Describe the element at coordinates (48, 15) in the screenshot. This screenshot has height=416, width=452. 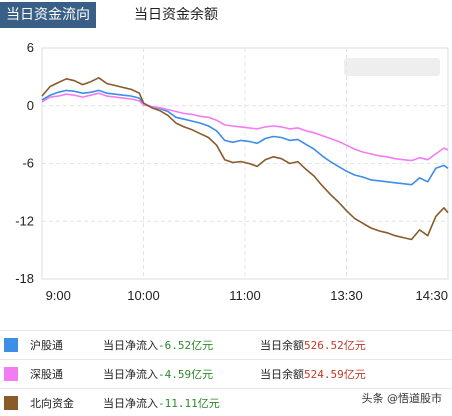
I see `tab-daily-flow: 当日资金流向` at that location.